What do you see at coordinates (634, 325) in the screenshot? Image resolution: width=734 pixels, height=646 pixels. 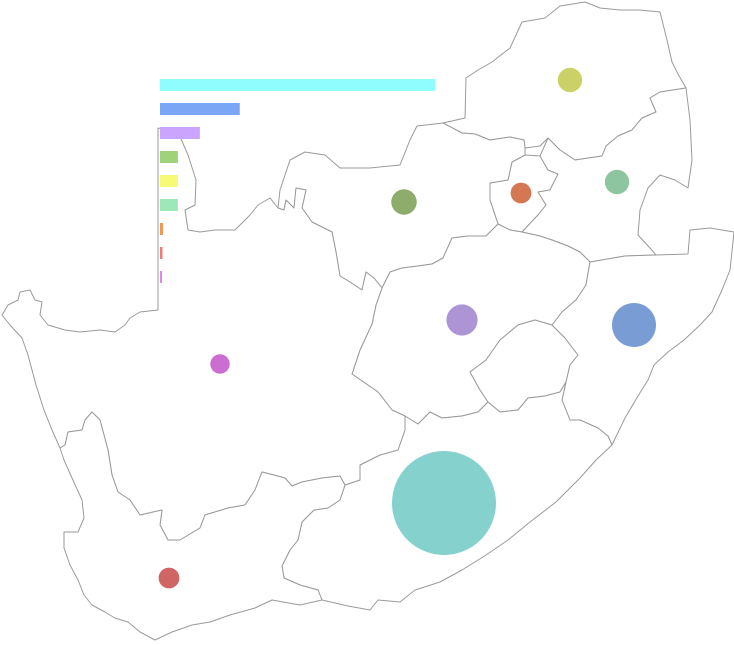 I see `bubble-kwazulu-natal` at bounding box center [634, 325].